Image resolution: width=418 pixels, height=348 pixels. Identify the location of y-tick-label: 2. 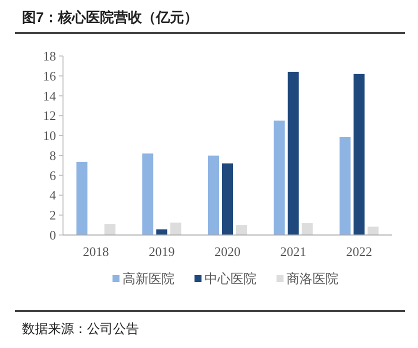
(53, 215).